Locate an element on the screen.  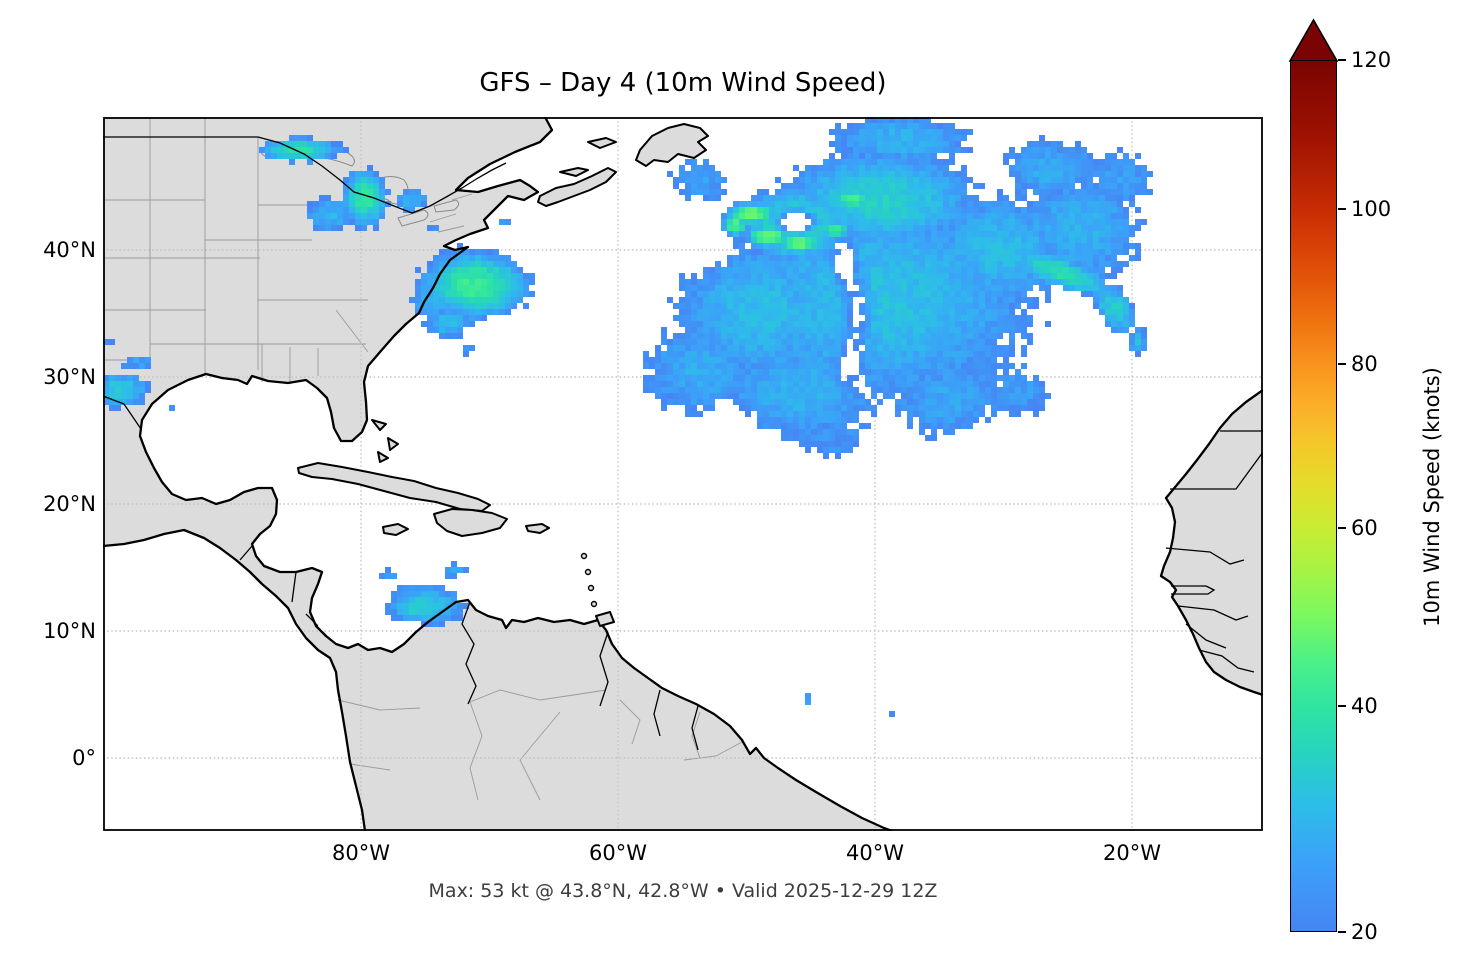
colorbar-tick-40: 40 is located at coordinates (1364, 706).